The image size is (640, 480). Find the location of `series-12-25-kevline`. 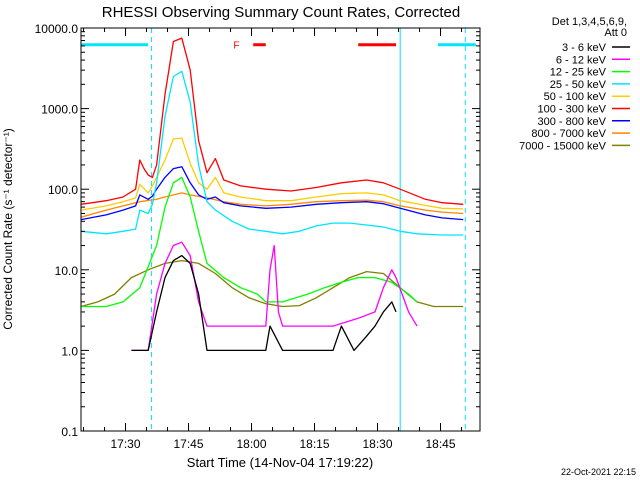

series-12-25-kevline is located at coordinates (249, 242).